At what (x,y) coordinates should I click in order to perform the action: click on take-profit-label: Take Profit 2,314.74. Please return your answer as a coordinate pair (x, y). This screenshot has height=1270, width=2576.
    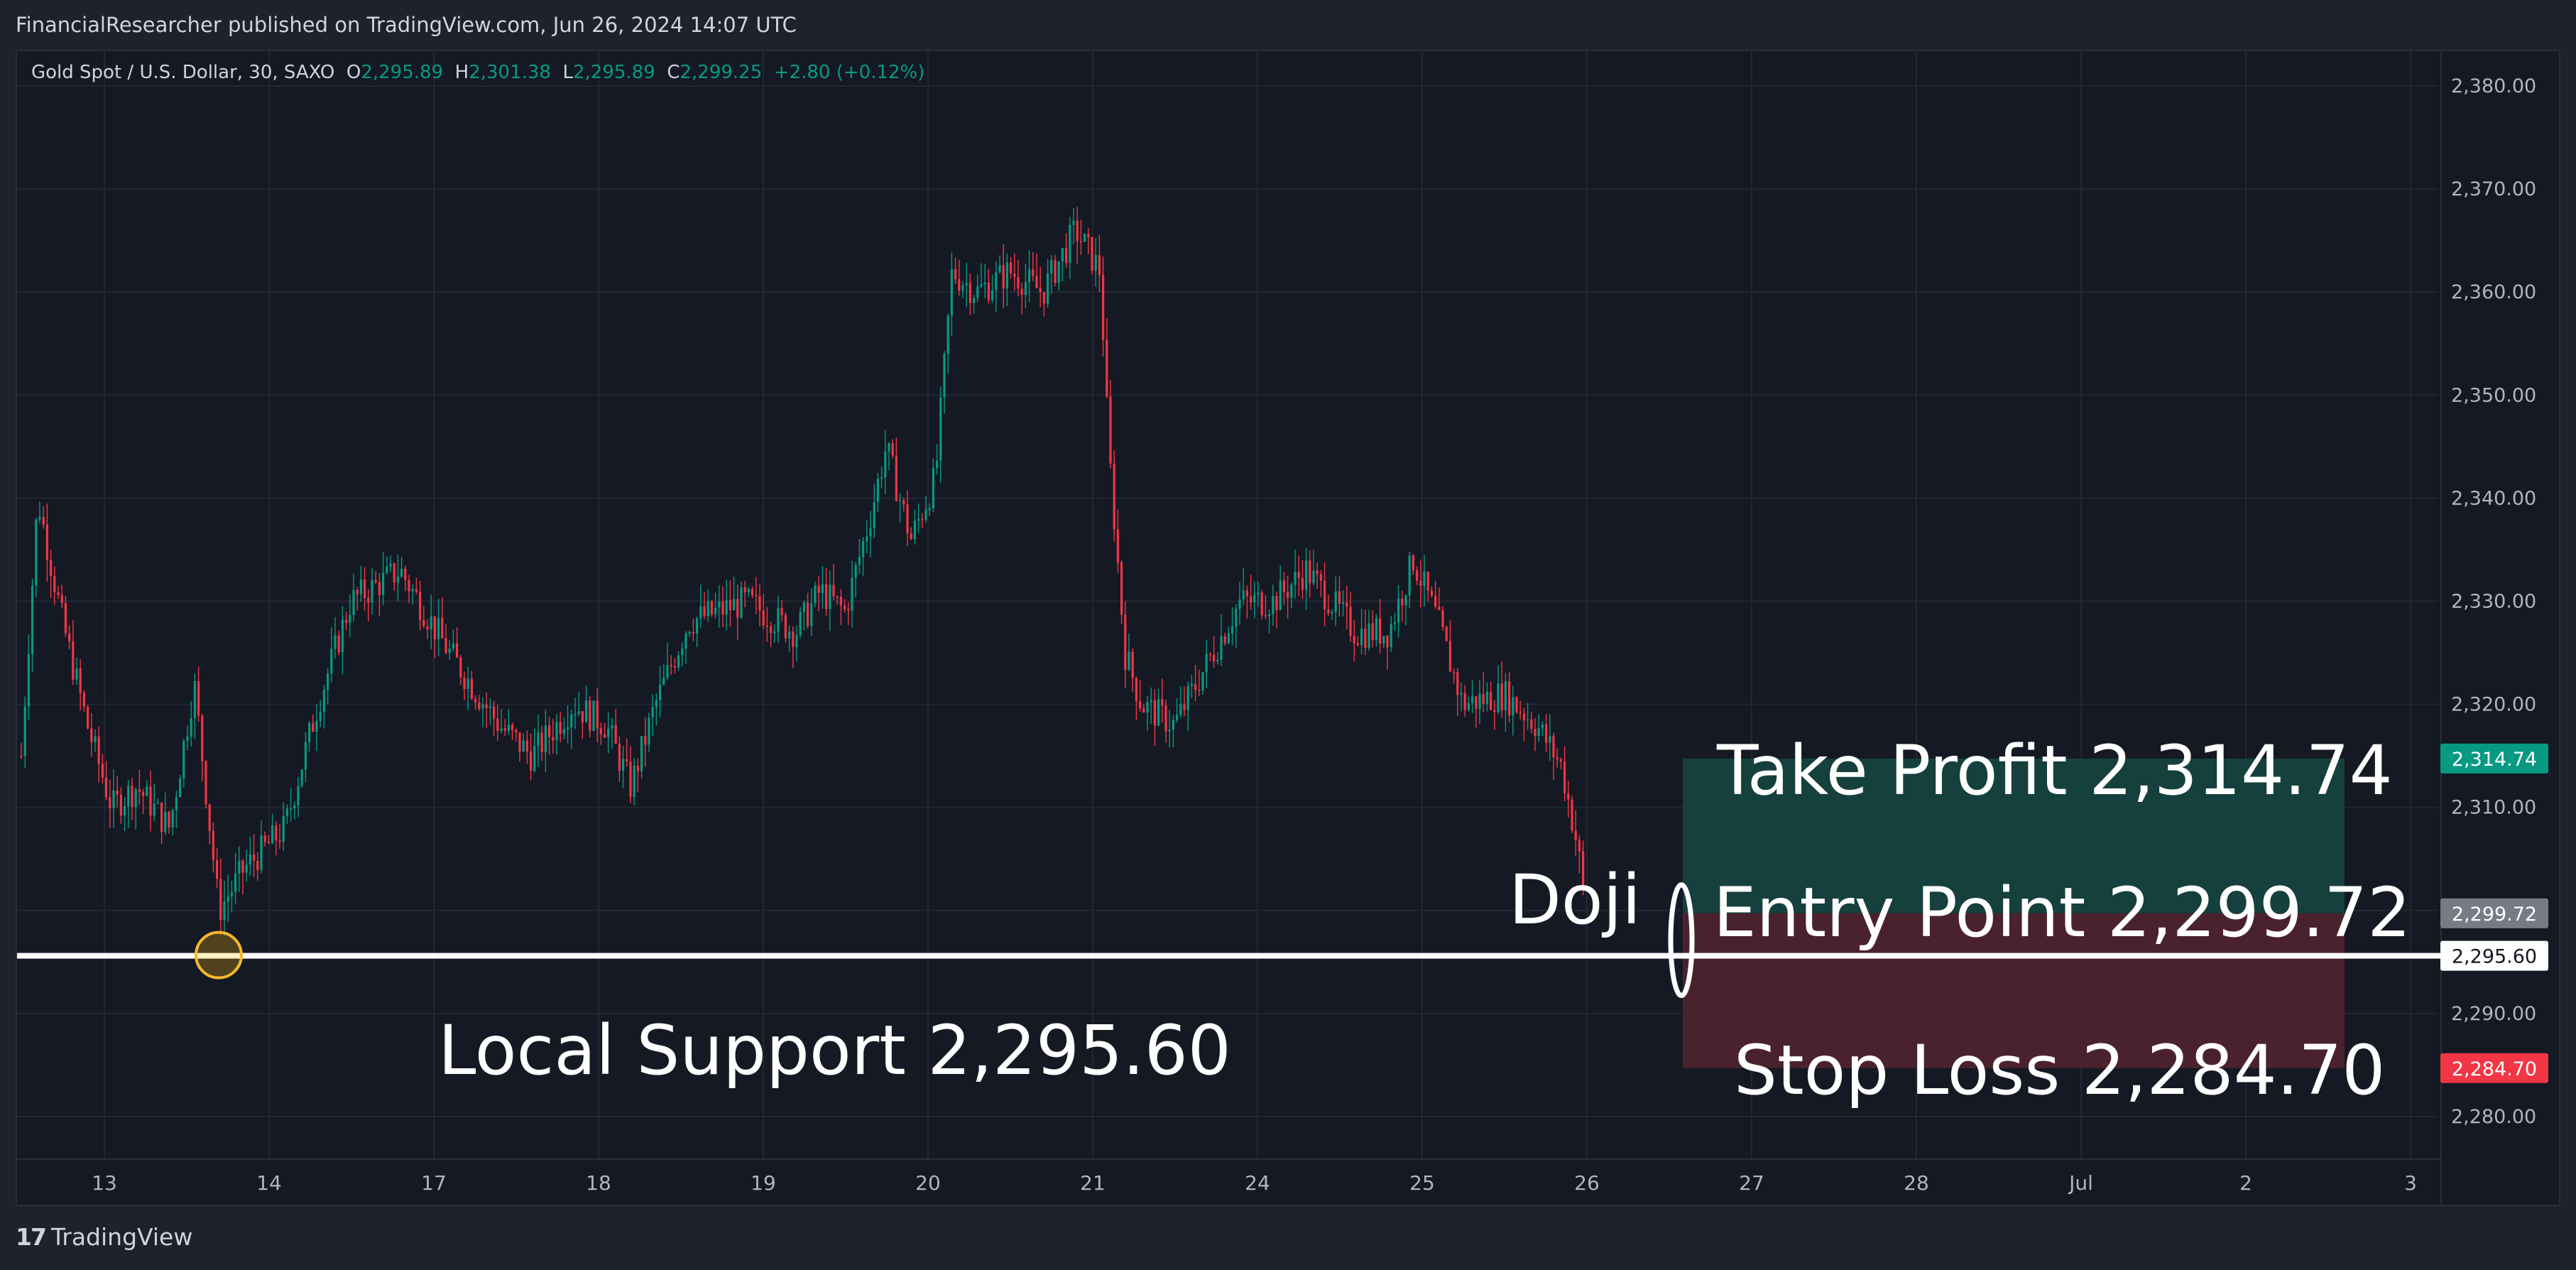
    Looking at the image, I should click on (2054, 770).